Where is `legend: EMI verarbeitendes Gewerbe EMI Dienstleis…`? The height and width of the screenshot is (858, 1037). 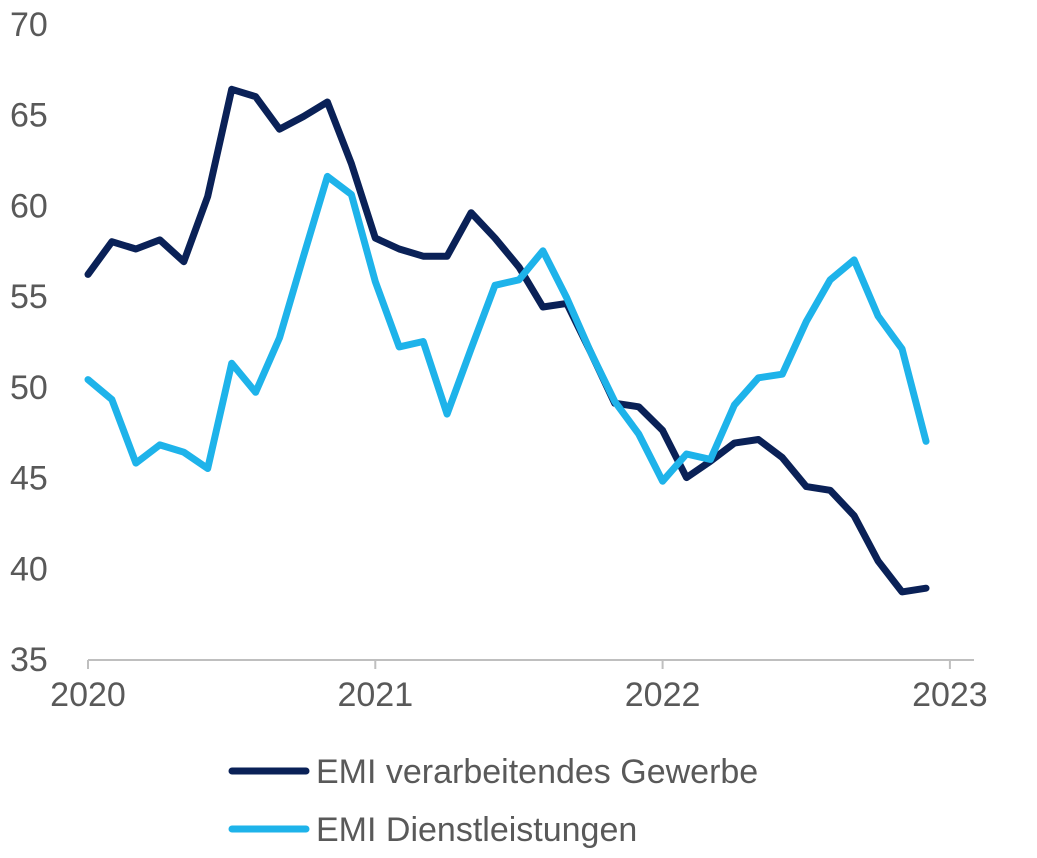
legend: EMI verarbeitendes Gewerbe EMI Dienstleis… is located at coordinates (493, 801).